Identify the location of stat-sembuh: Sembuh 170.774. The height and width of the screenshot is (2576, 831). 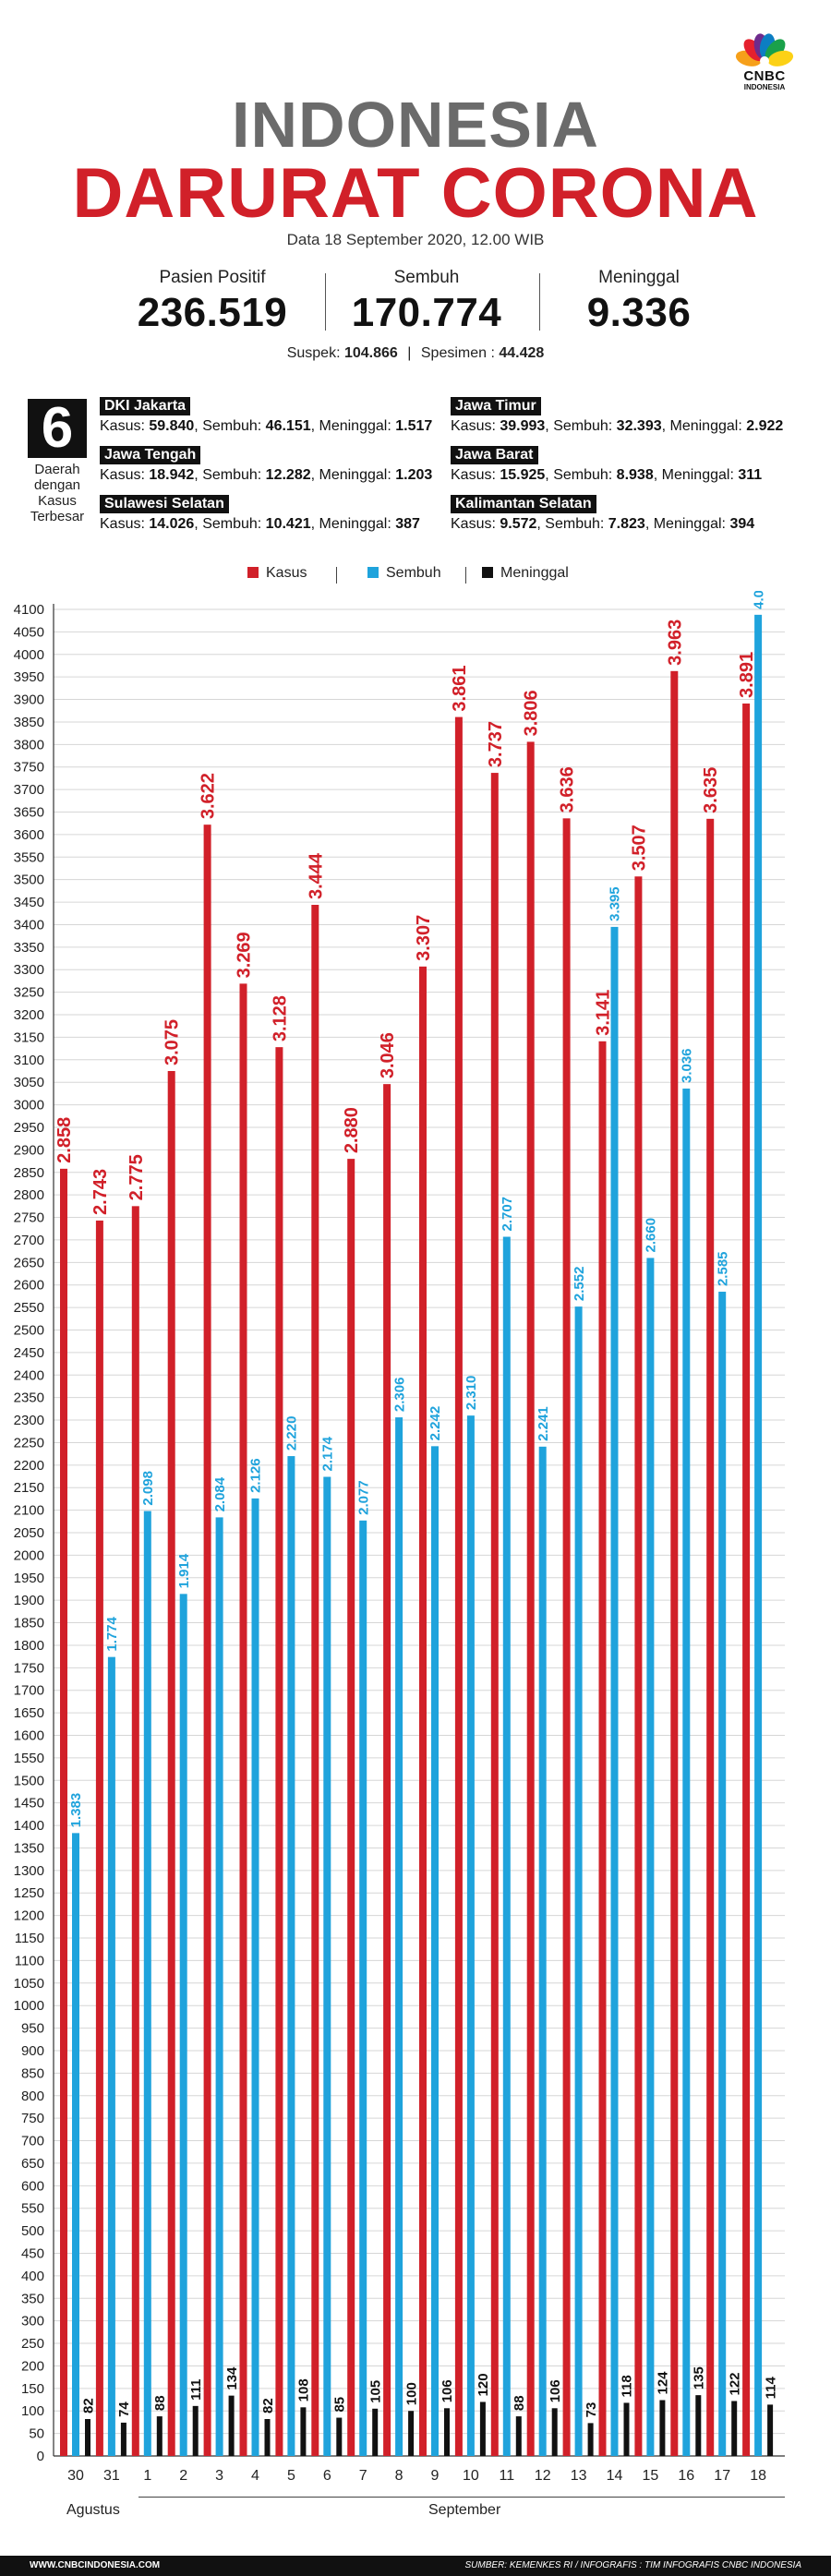
(427, 302).